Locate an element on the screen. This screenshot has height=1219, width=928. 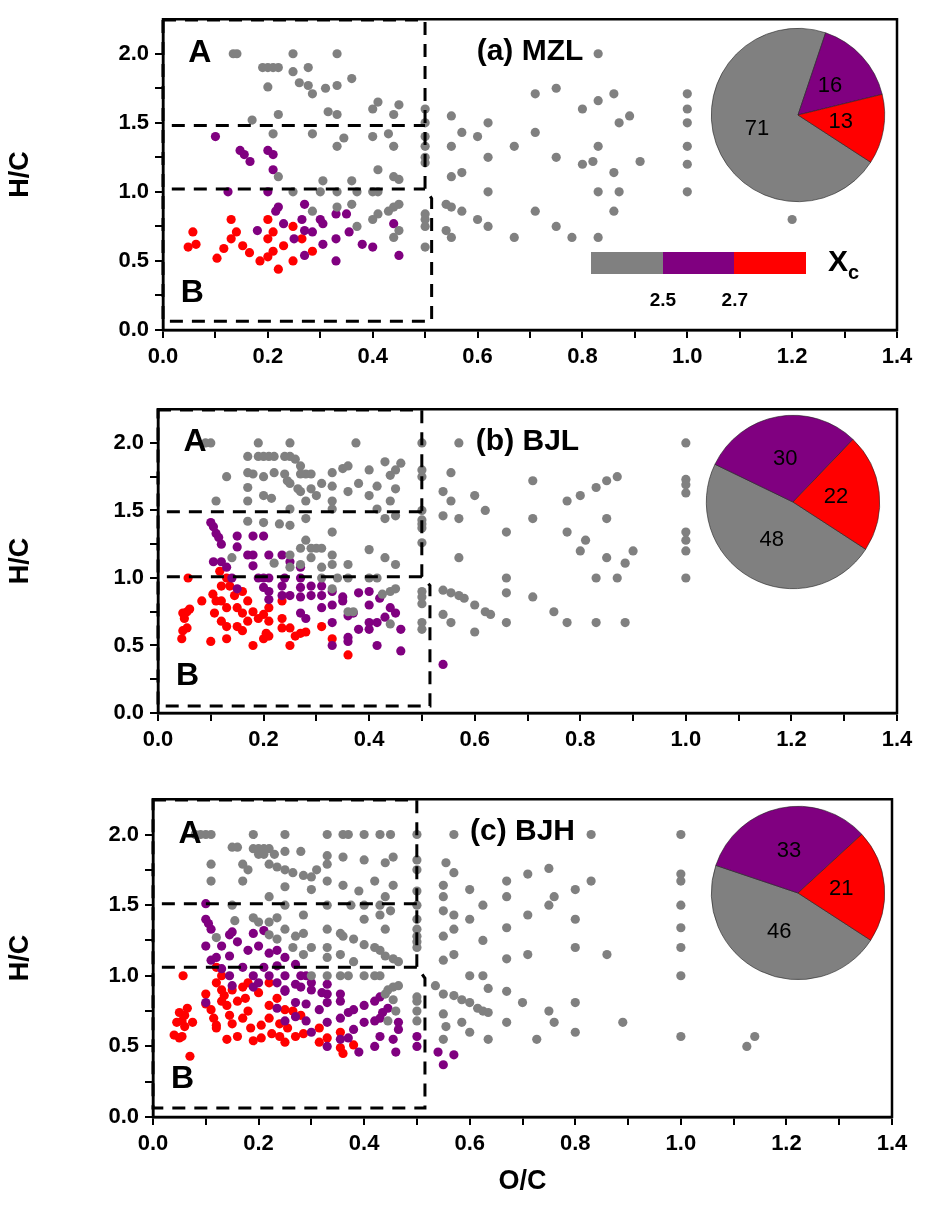
data-label: 30 is located at coordinates (785, 458).